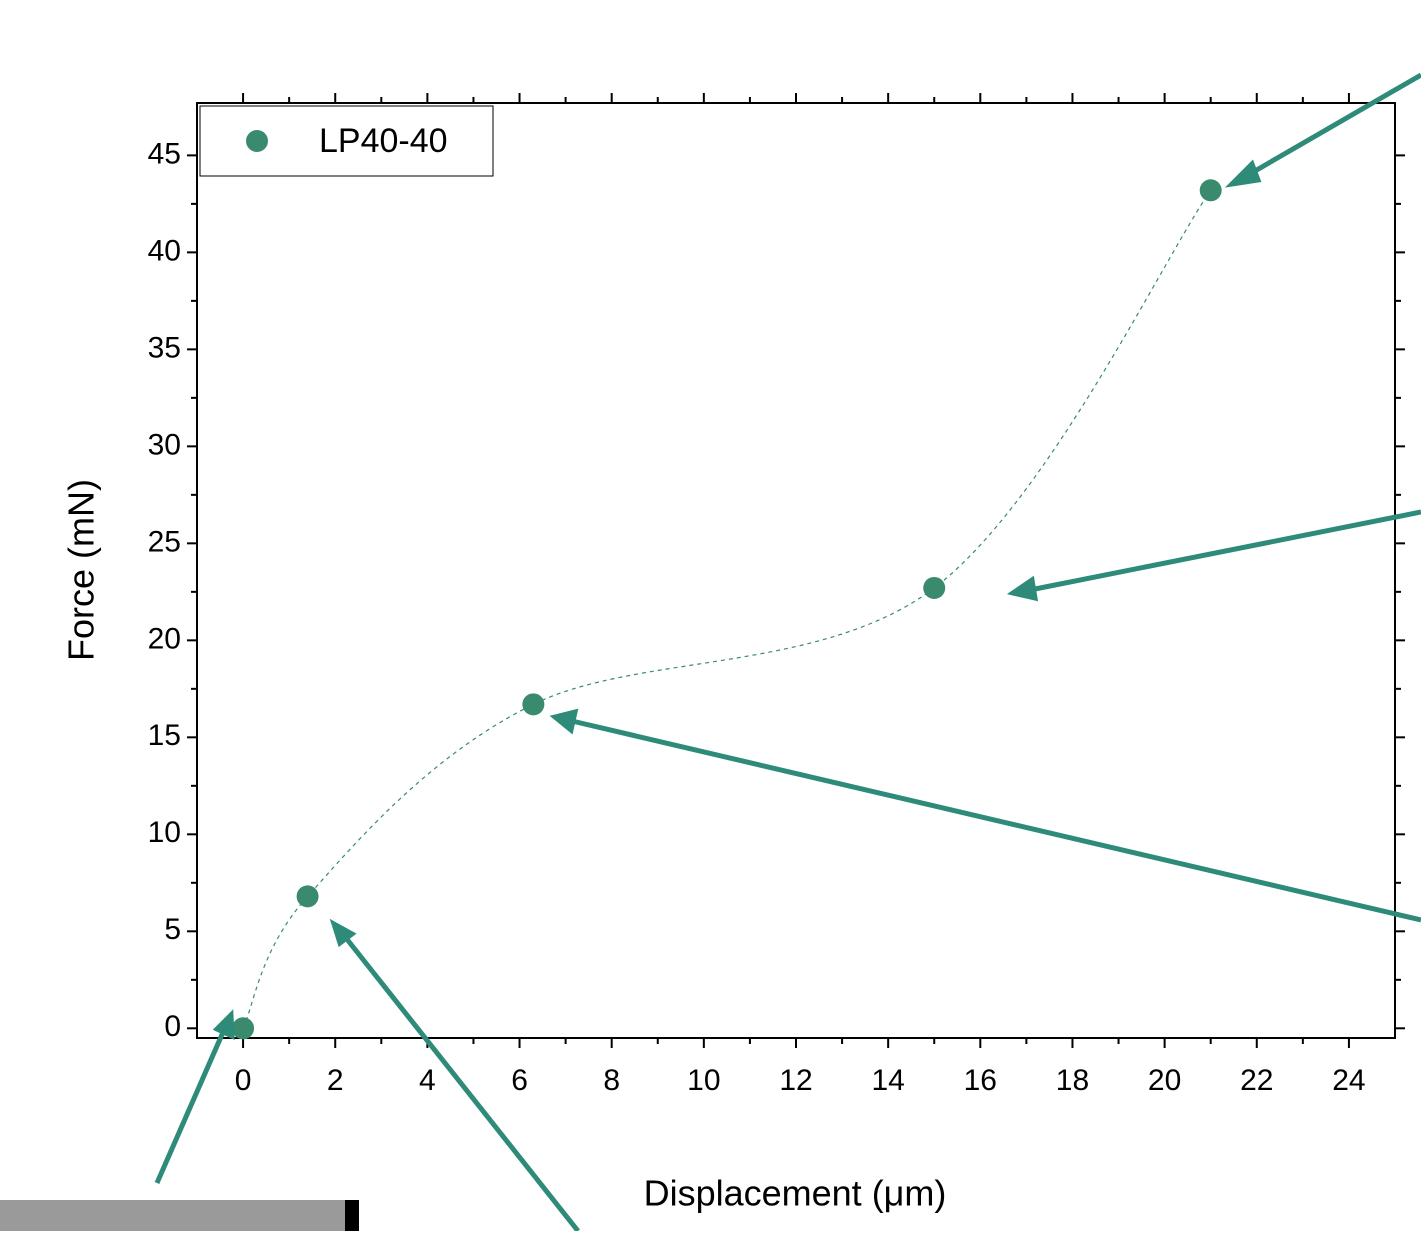  I want to click on y-tick-label: 30, so click(164, 444).